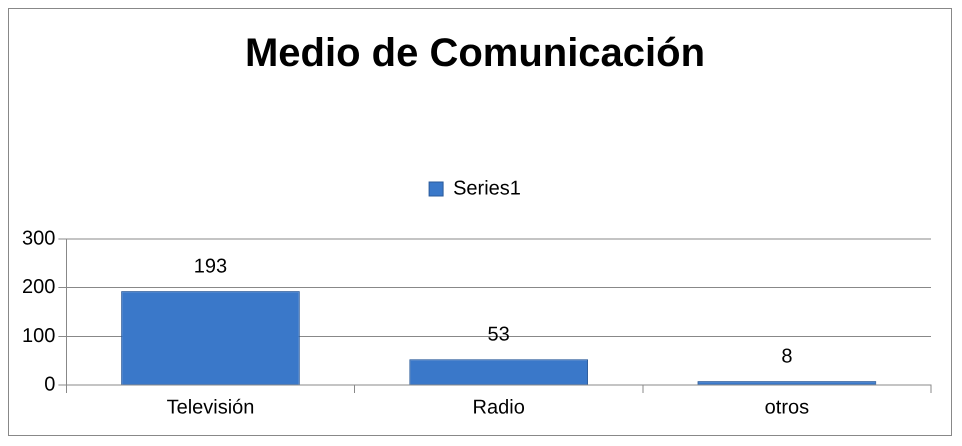  Describe the element at coordinates (211, 267) in the screenshot. I see `data-label: 193` at that location.